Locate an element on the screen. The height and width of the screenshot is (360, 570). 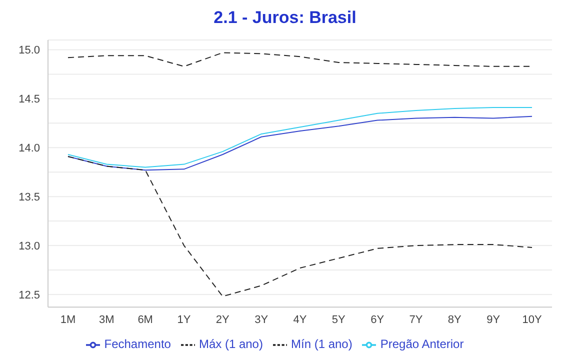
x-tick-label: 7Y is located at coordinates (416, 320).